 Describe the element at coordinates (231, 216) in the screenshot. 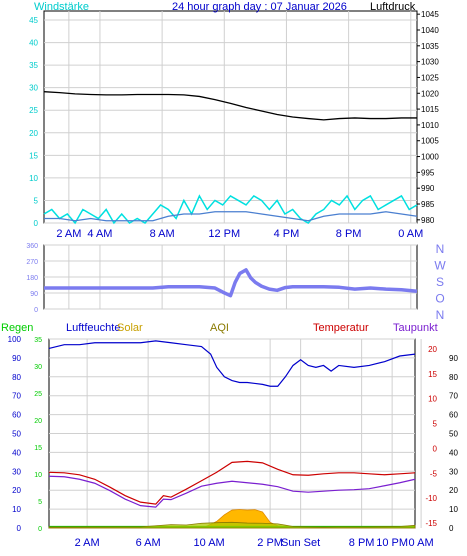

I see `series-windst-rke-mittel` at that location.